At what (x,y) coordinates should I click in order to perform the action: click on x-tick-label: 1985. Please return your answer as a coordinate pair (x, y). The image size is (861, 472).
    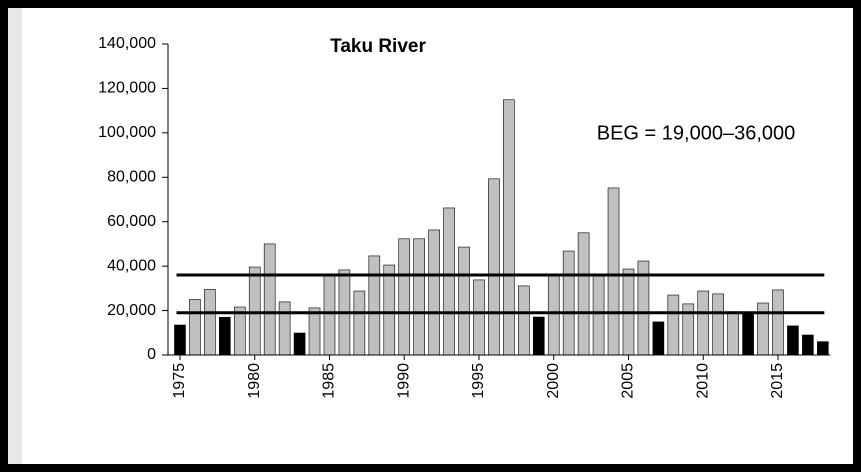
    Looking at the image, I should click on (329, 381).